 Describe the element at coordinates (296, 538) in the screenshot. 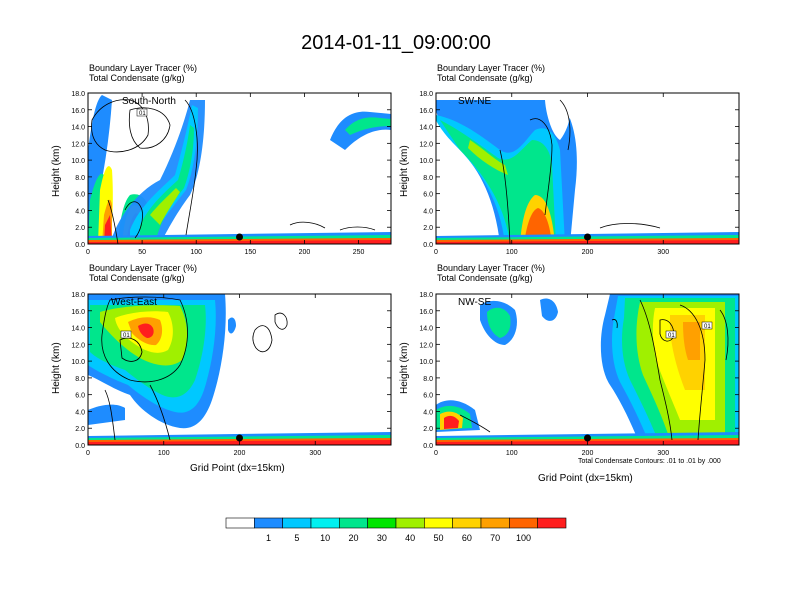

I see `colorbar-label: 5` at that location.